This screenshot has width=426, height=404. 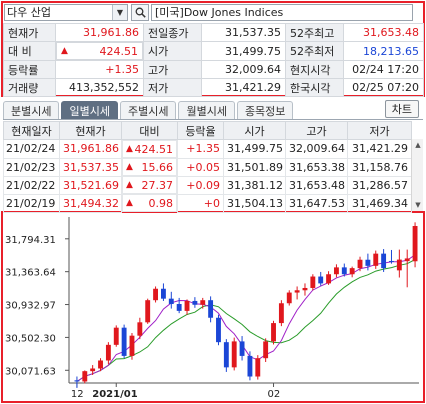 I want to click on scroll-down-icon: ▼, so click(x=418, y=205).